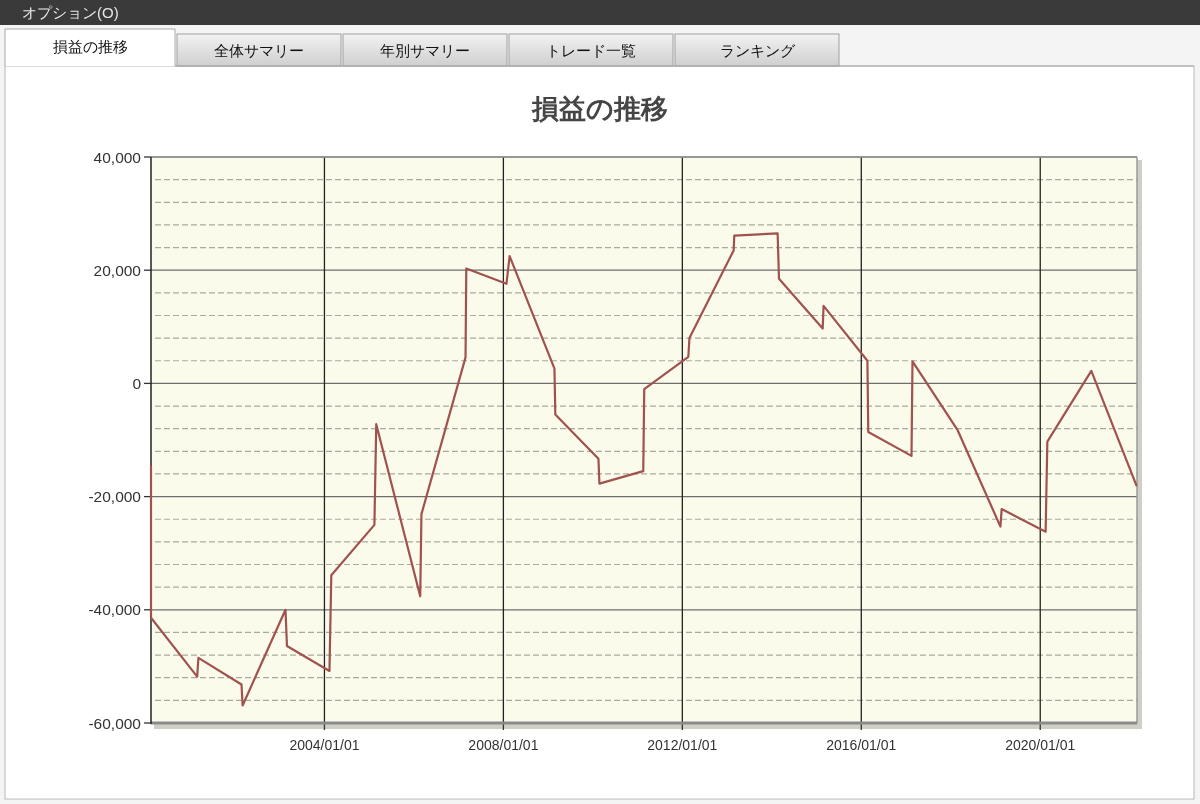 The width and height of the screenshot is (1200, 804). Describe the element at coordinates (90, 47) in the screenshot. I see `tab: 損益の推移` at that location.